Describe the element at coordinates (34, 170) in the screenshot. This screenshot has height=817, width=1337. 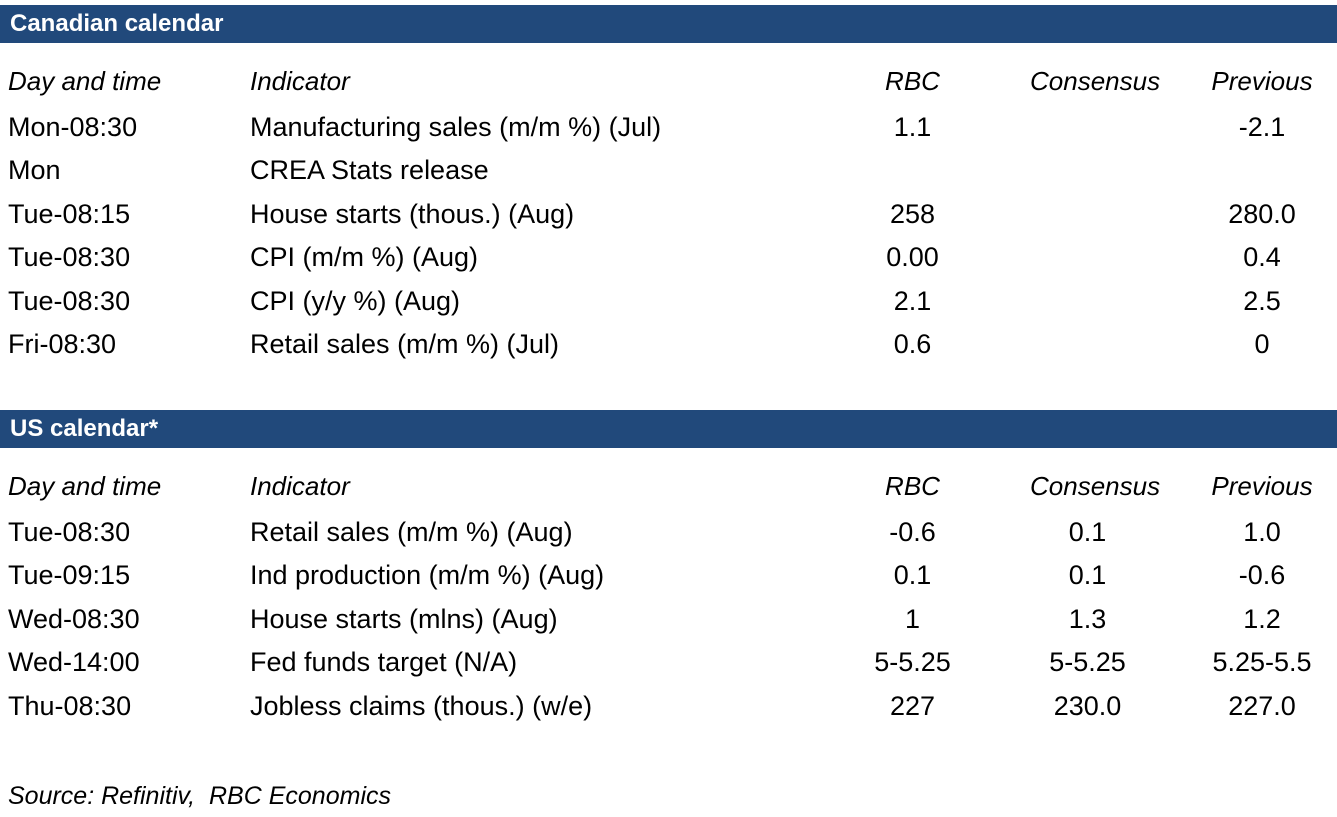
I see `day-time-cell: Mon` at that location.